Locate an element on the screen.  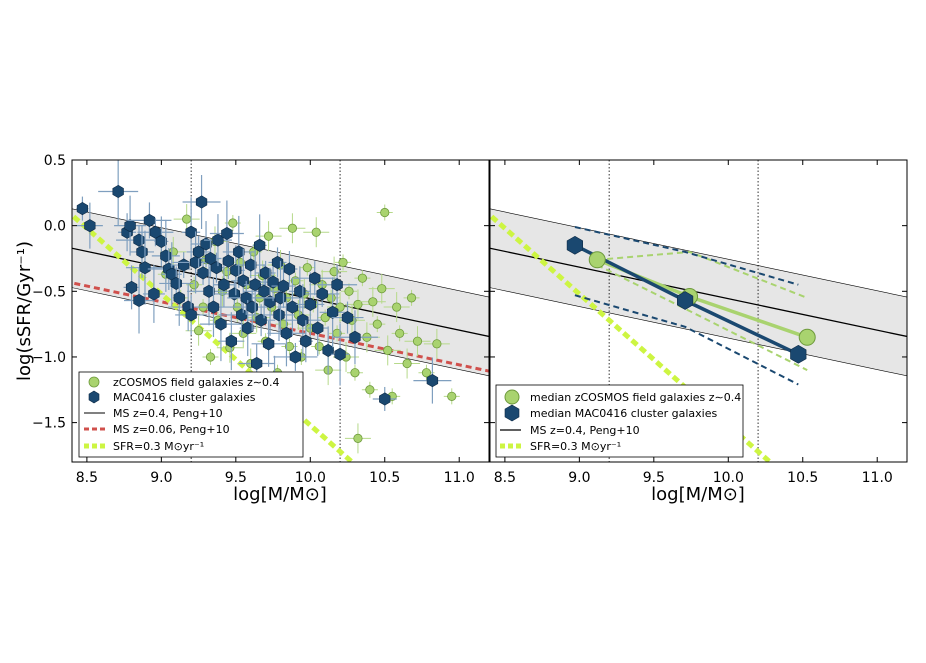
ytick-label-0: 0.5 is located at coordinates (55, 161).